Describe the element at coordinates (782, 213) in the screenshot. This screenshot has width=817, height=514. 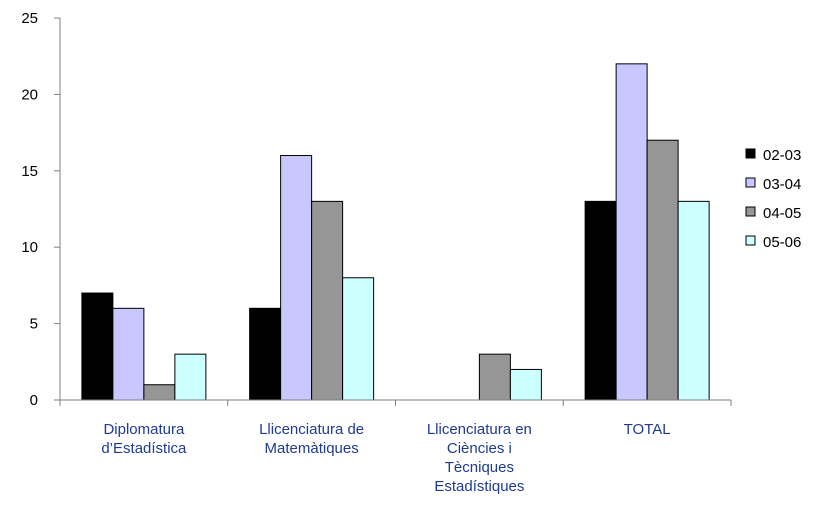
I see `legend-label-04-05: 04-05` at that location.